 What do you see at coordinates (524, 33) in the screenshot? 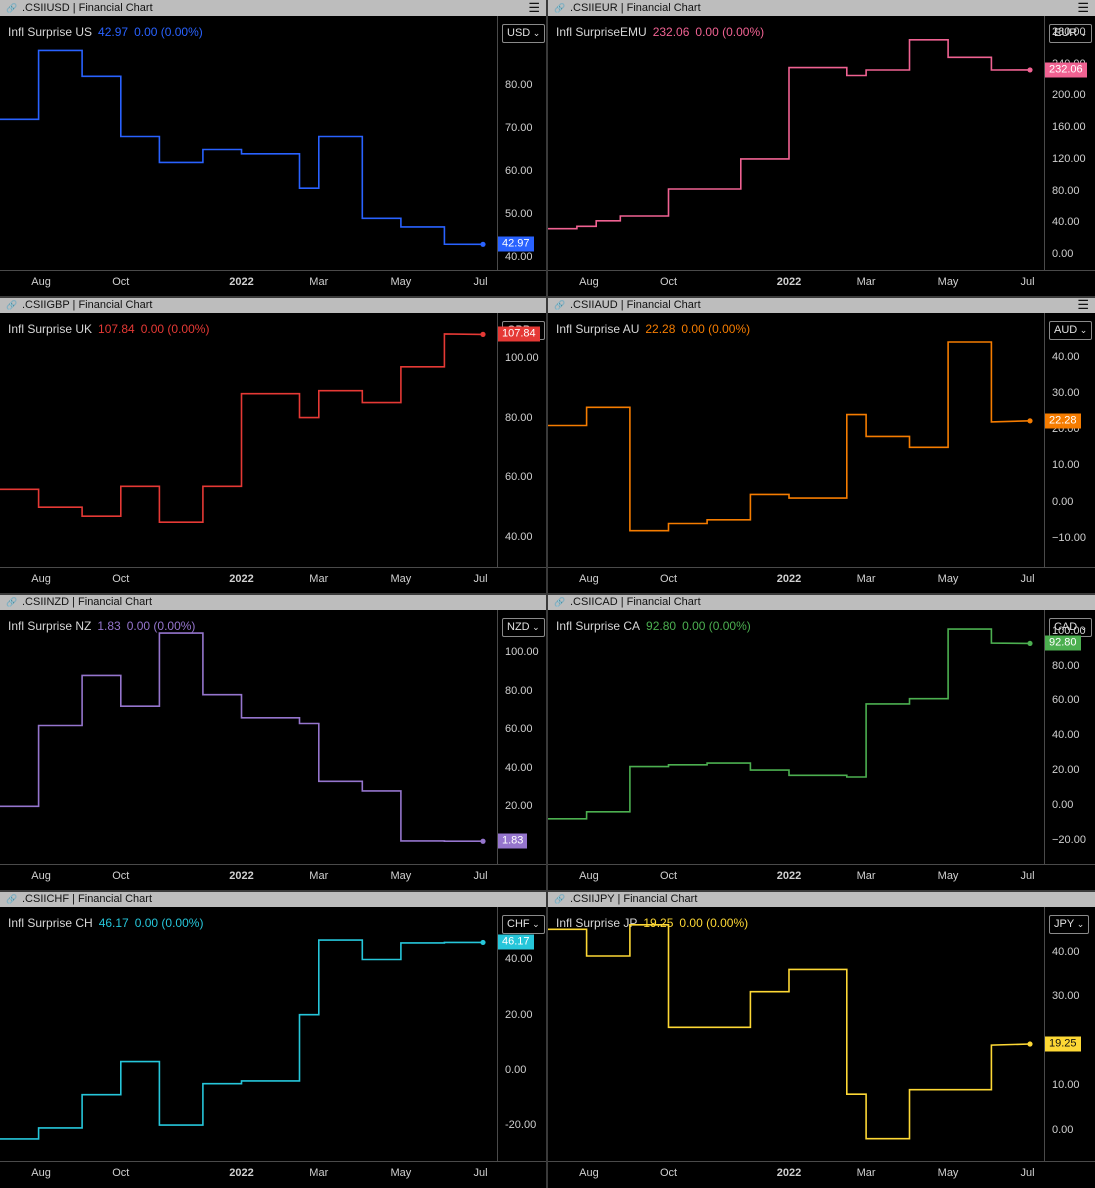
I see `currency-dropdown: USD ⌄` at bounding box center [524, 33].